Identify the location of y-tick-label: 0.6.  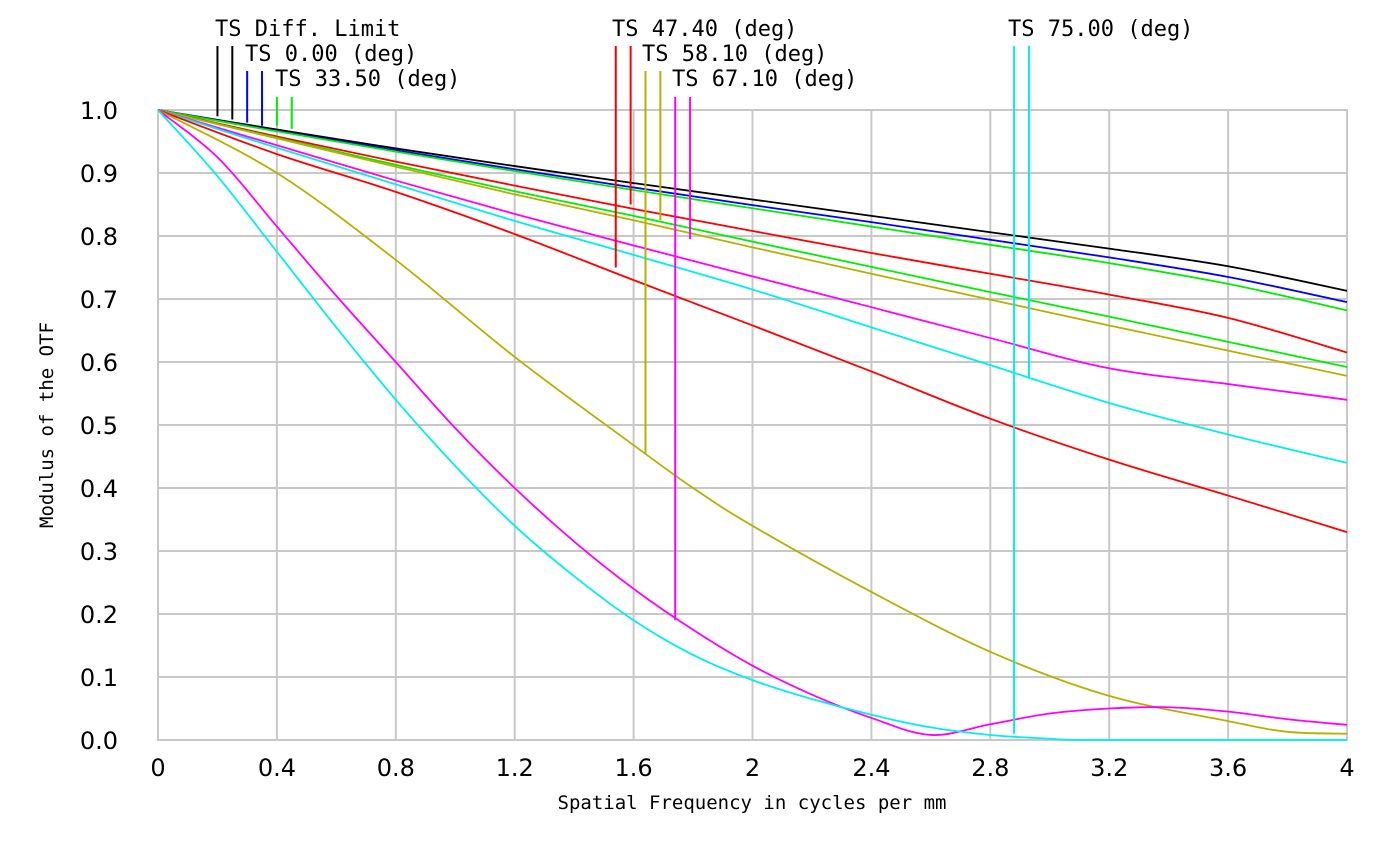
(99, 363).